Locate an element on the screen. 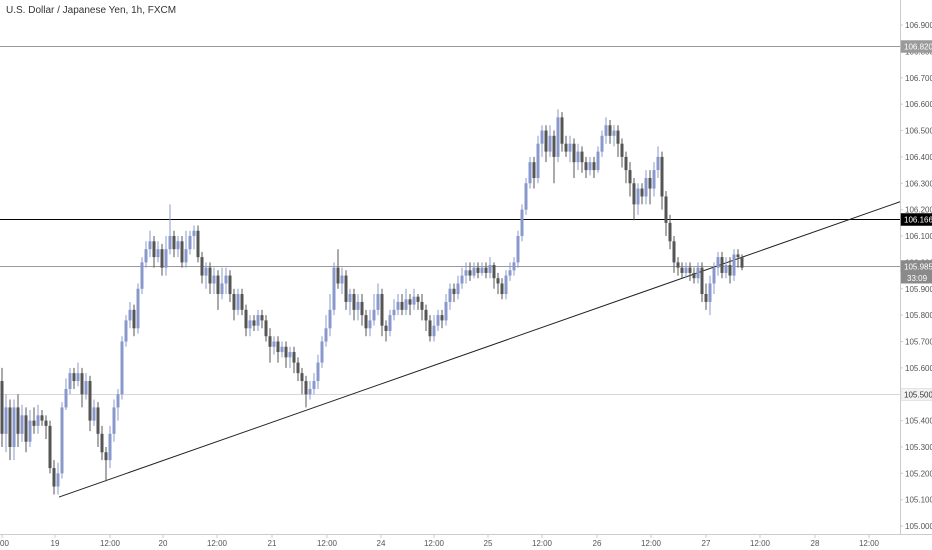 The height and width of the screenshot is (550, 932). price-label-badge is located at coordinates (916, 46).